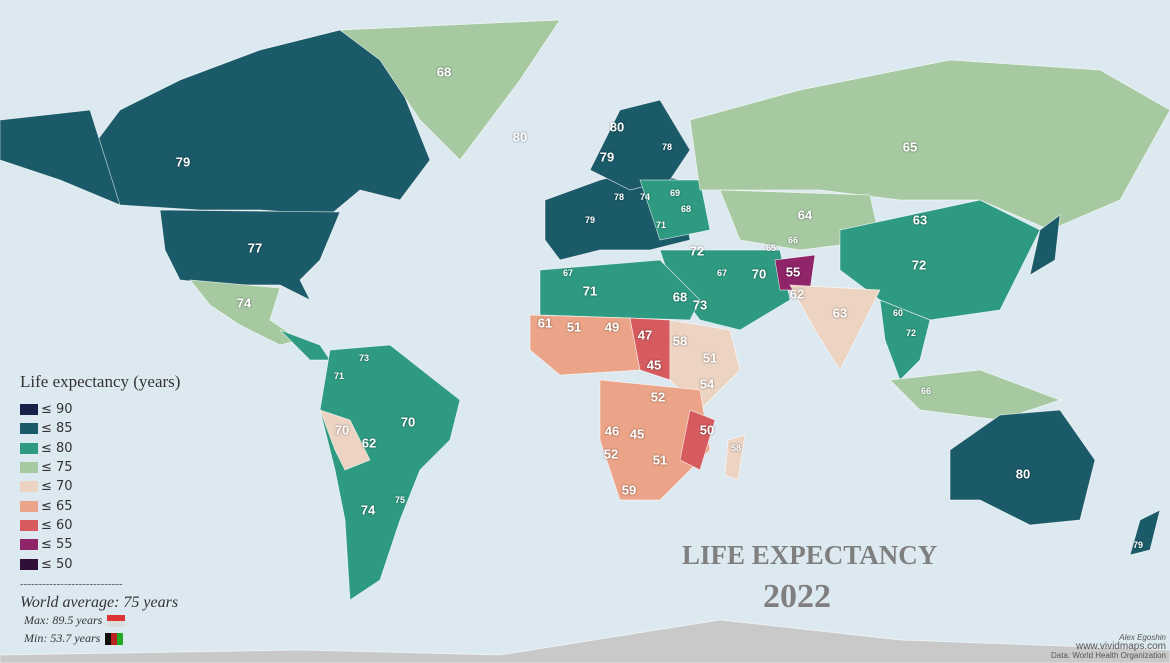  Describe the element at coordinates (450, 90) in the screenshot. I see `greenland` at that location.